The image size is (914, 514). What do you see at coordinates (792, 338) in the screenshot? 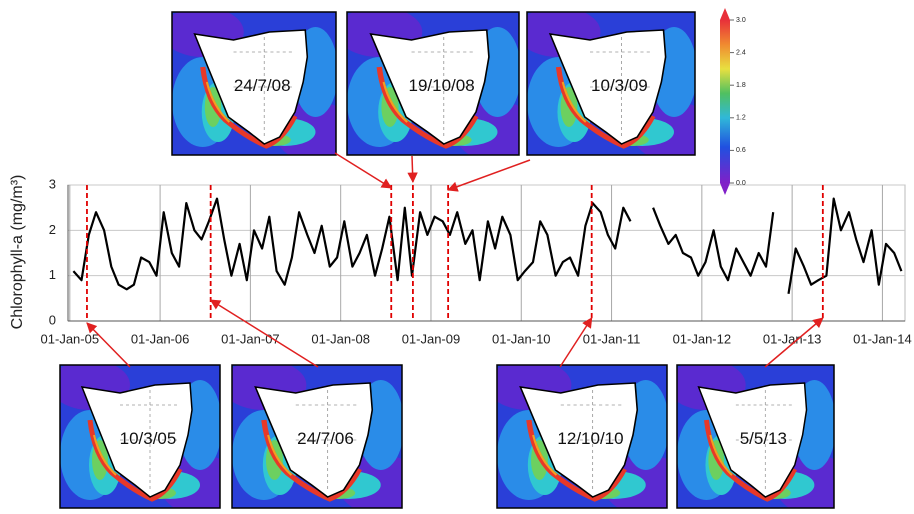
I see `x-tick-label: 01-Jan-13` at bounding box center [792, 338].